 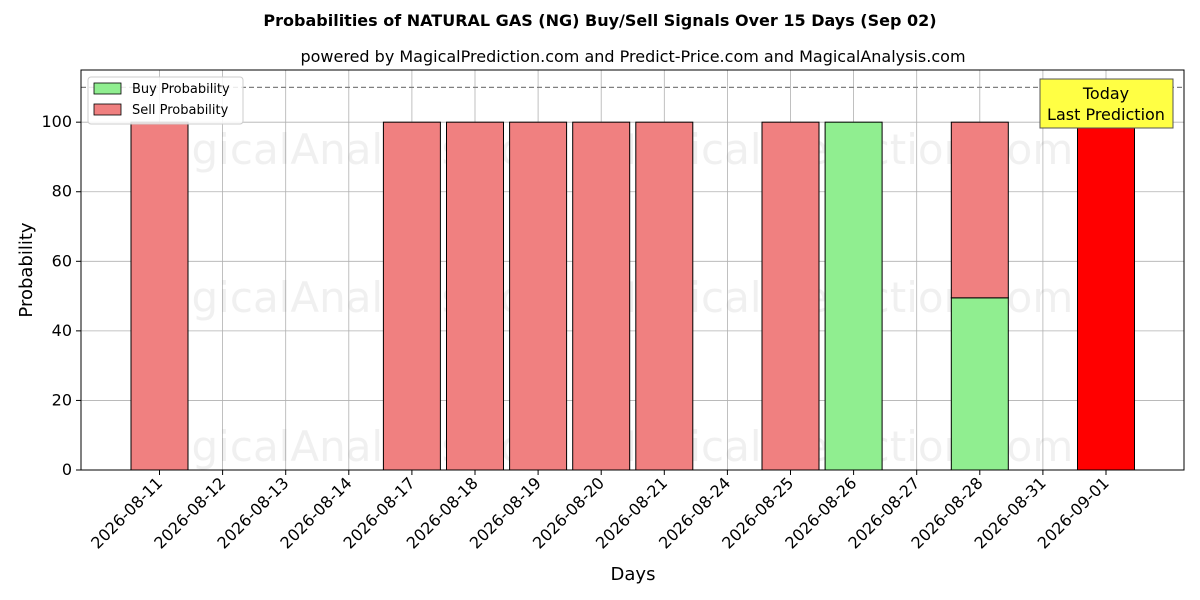 What do you see at coordinates (633, 574) in the screenshot?
I see `x-axis-label: Days` at bounding box center [633, 574].